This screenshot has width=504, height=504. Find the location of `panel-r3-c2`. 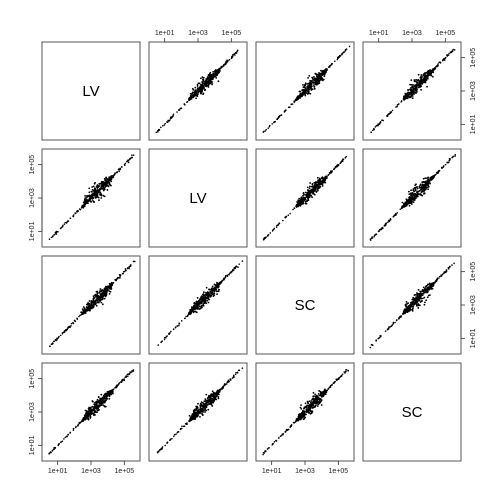

panel-r3-c2 is located at coordinates (198, 305).